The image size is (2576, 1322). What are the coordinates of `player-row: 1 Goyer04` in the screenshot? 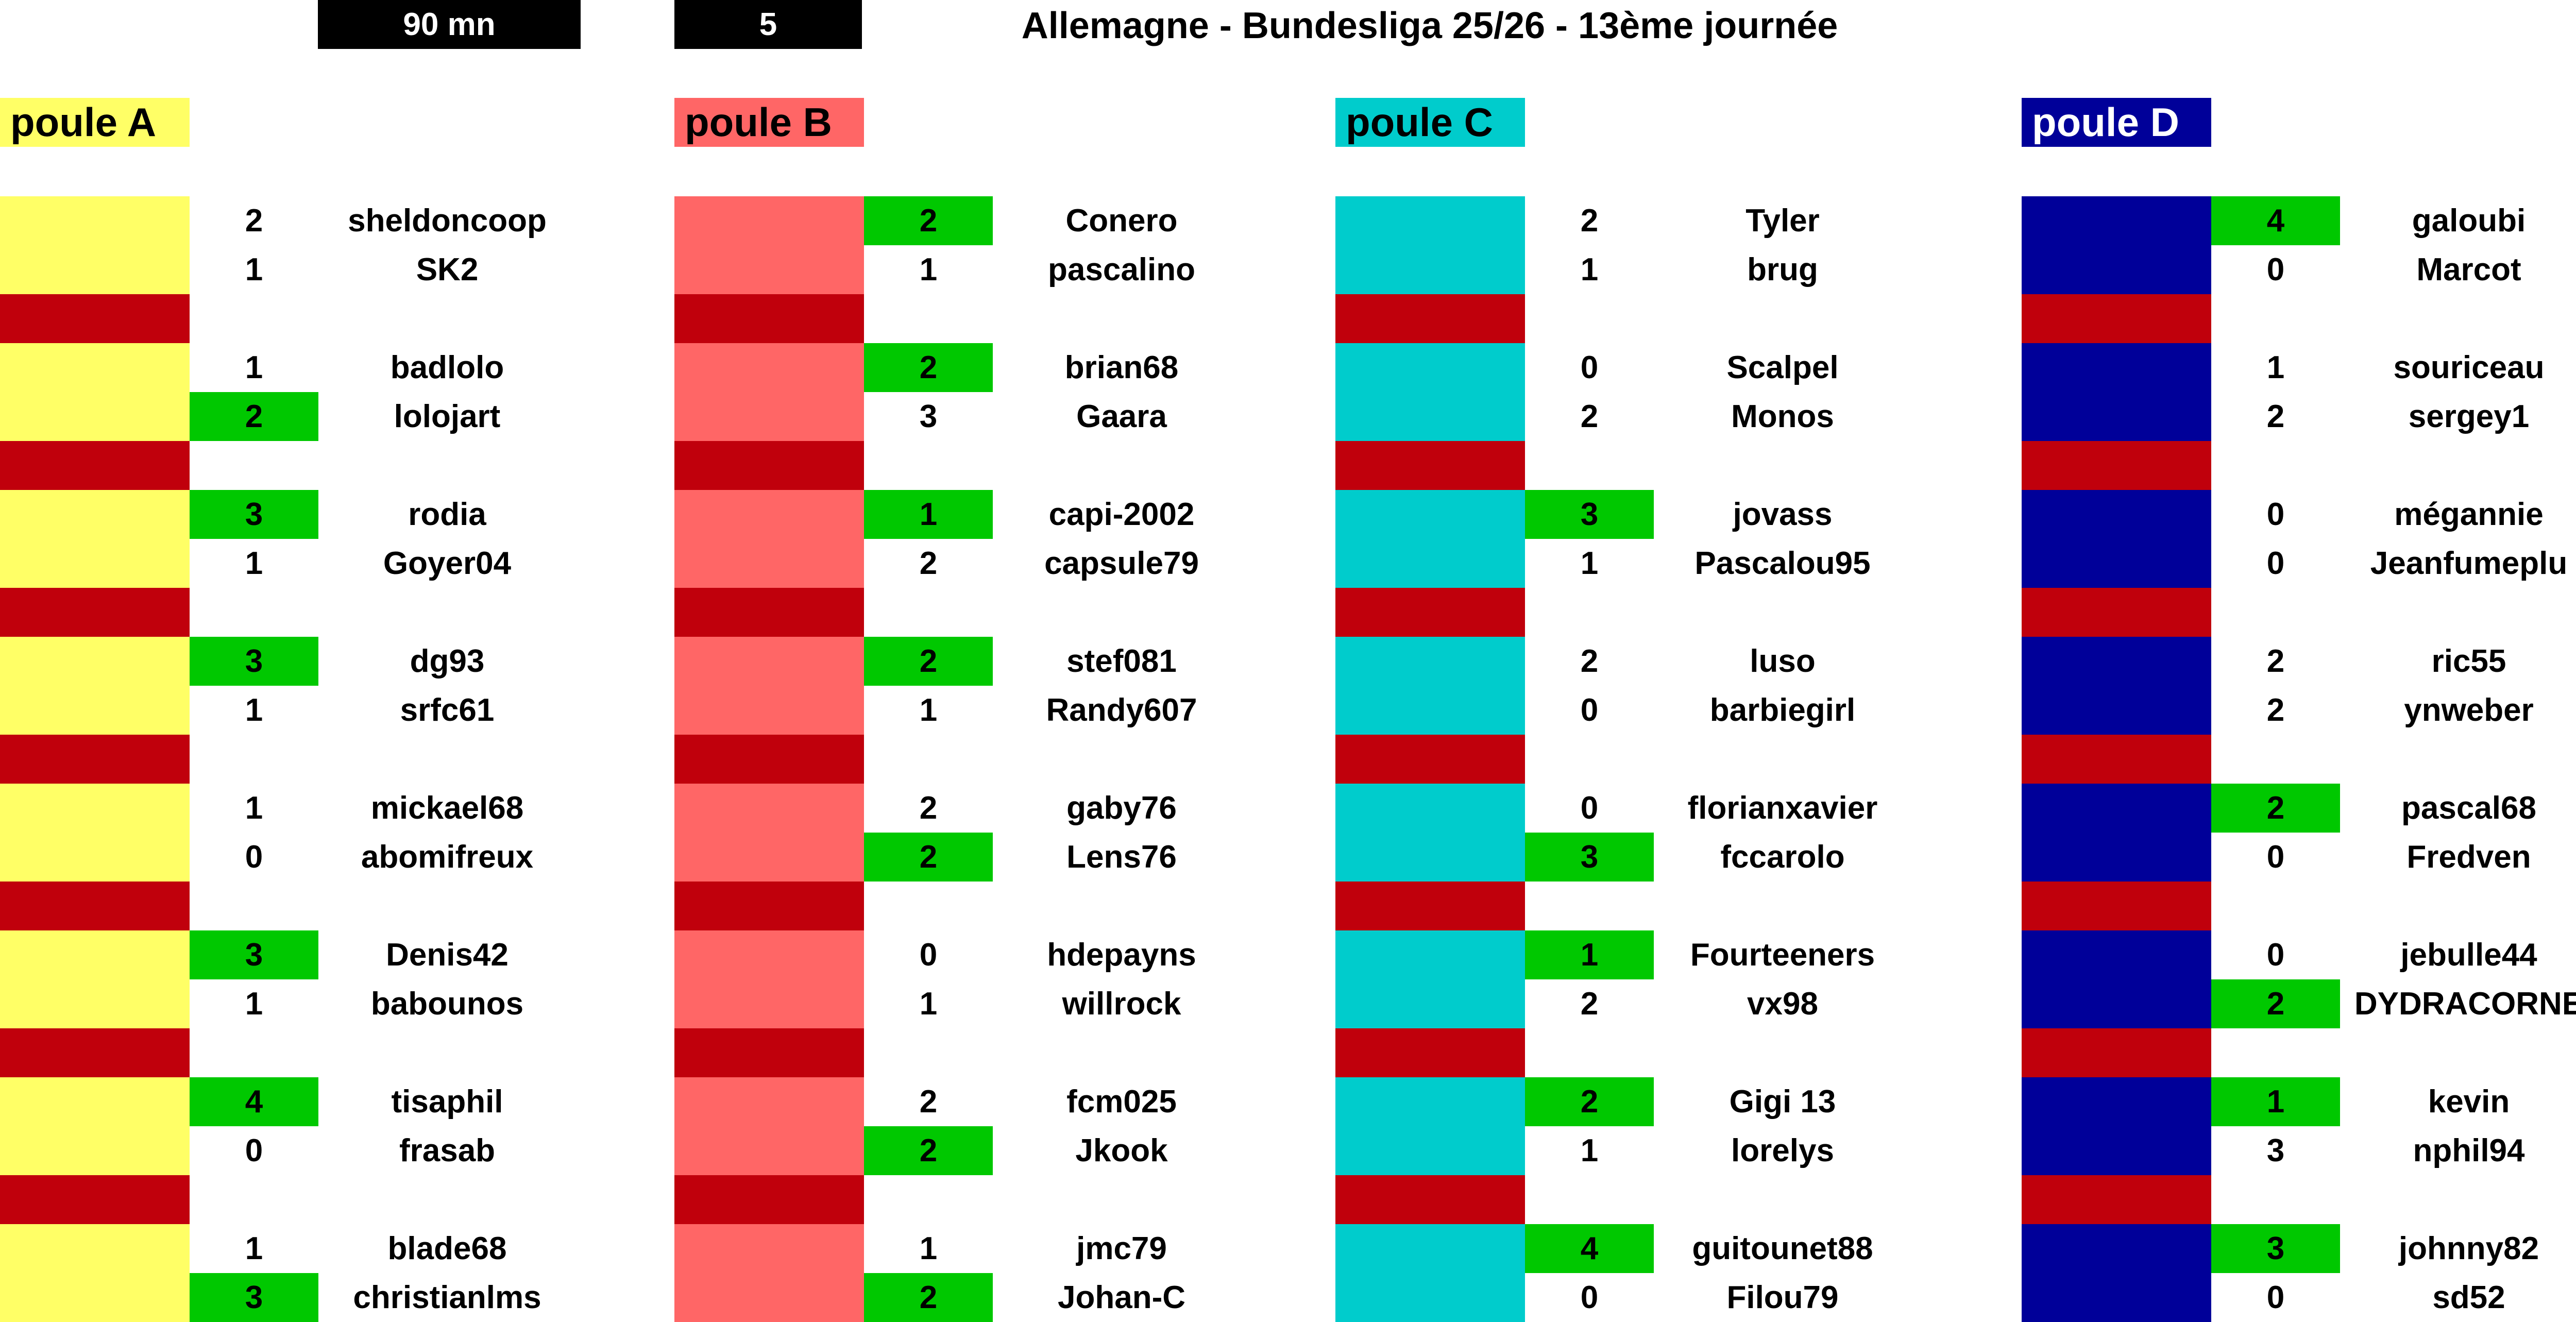 It's located at (291, 563).